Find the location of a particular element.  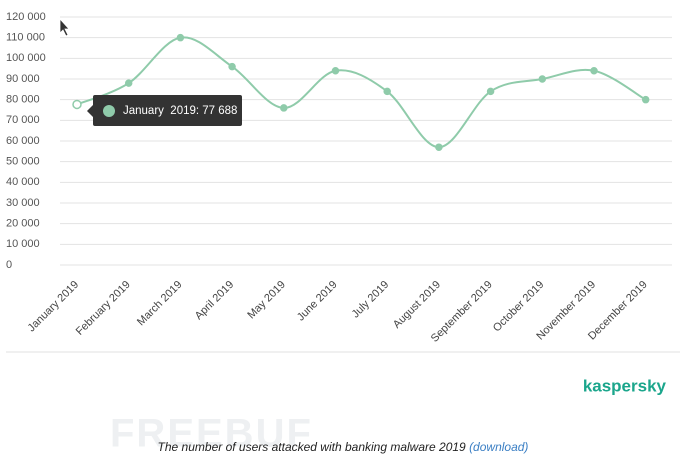

y-tick-label: 30 000 is located at coordinates (23, 203).